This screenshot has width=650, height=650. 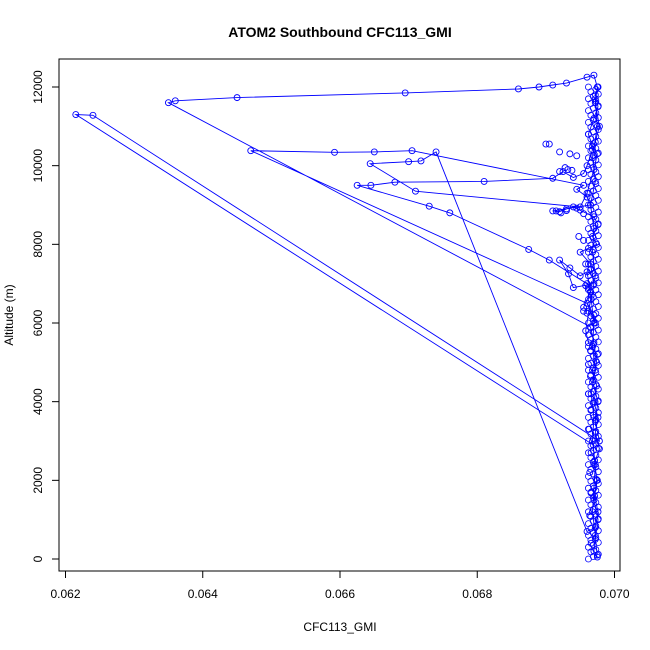 I want to click on y-axis-label: Altitude (m), so click(x=9, y=314).